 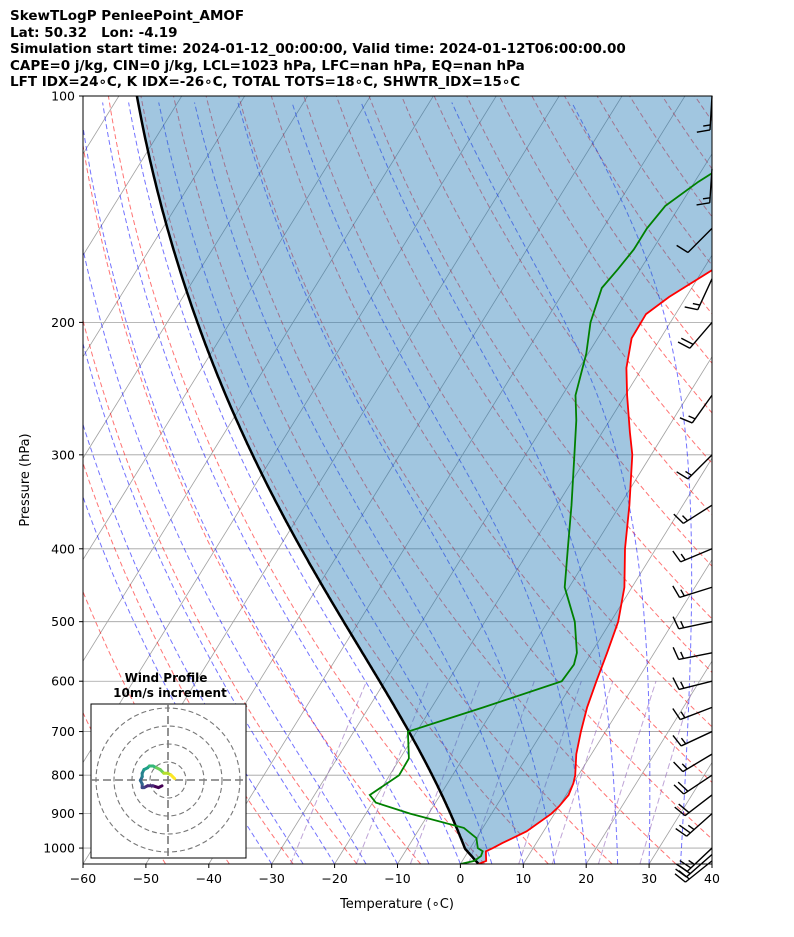 What do you see at coordinates (460, 878) in the screenshot?
I see `x-tick-label: 0` at bounding box center [460, 878].